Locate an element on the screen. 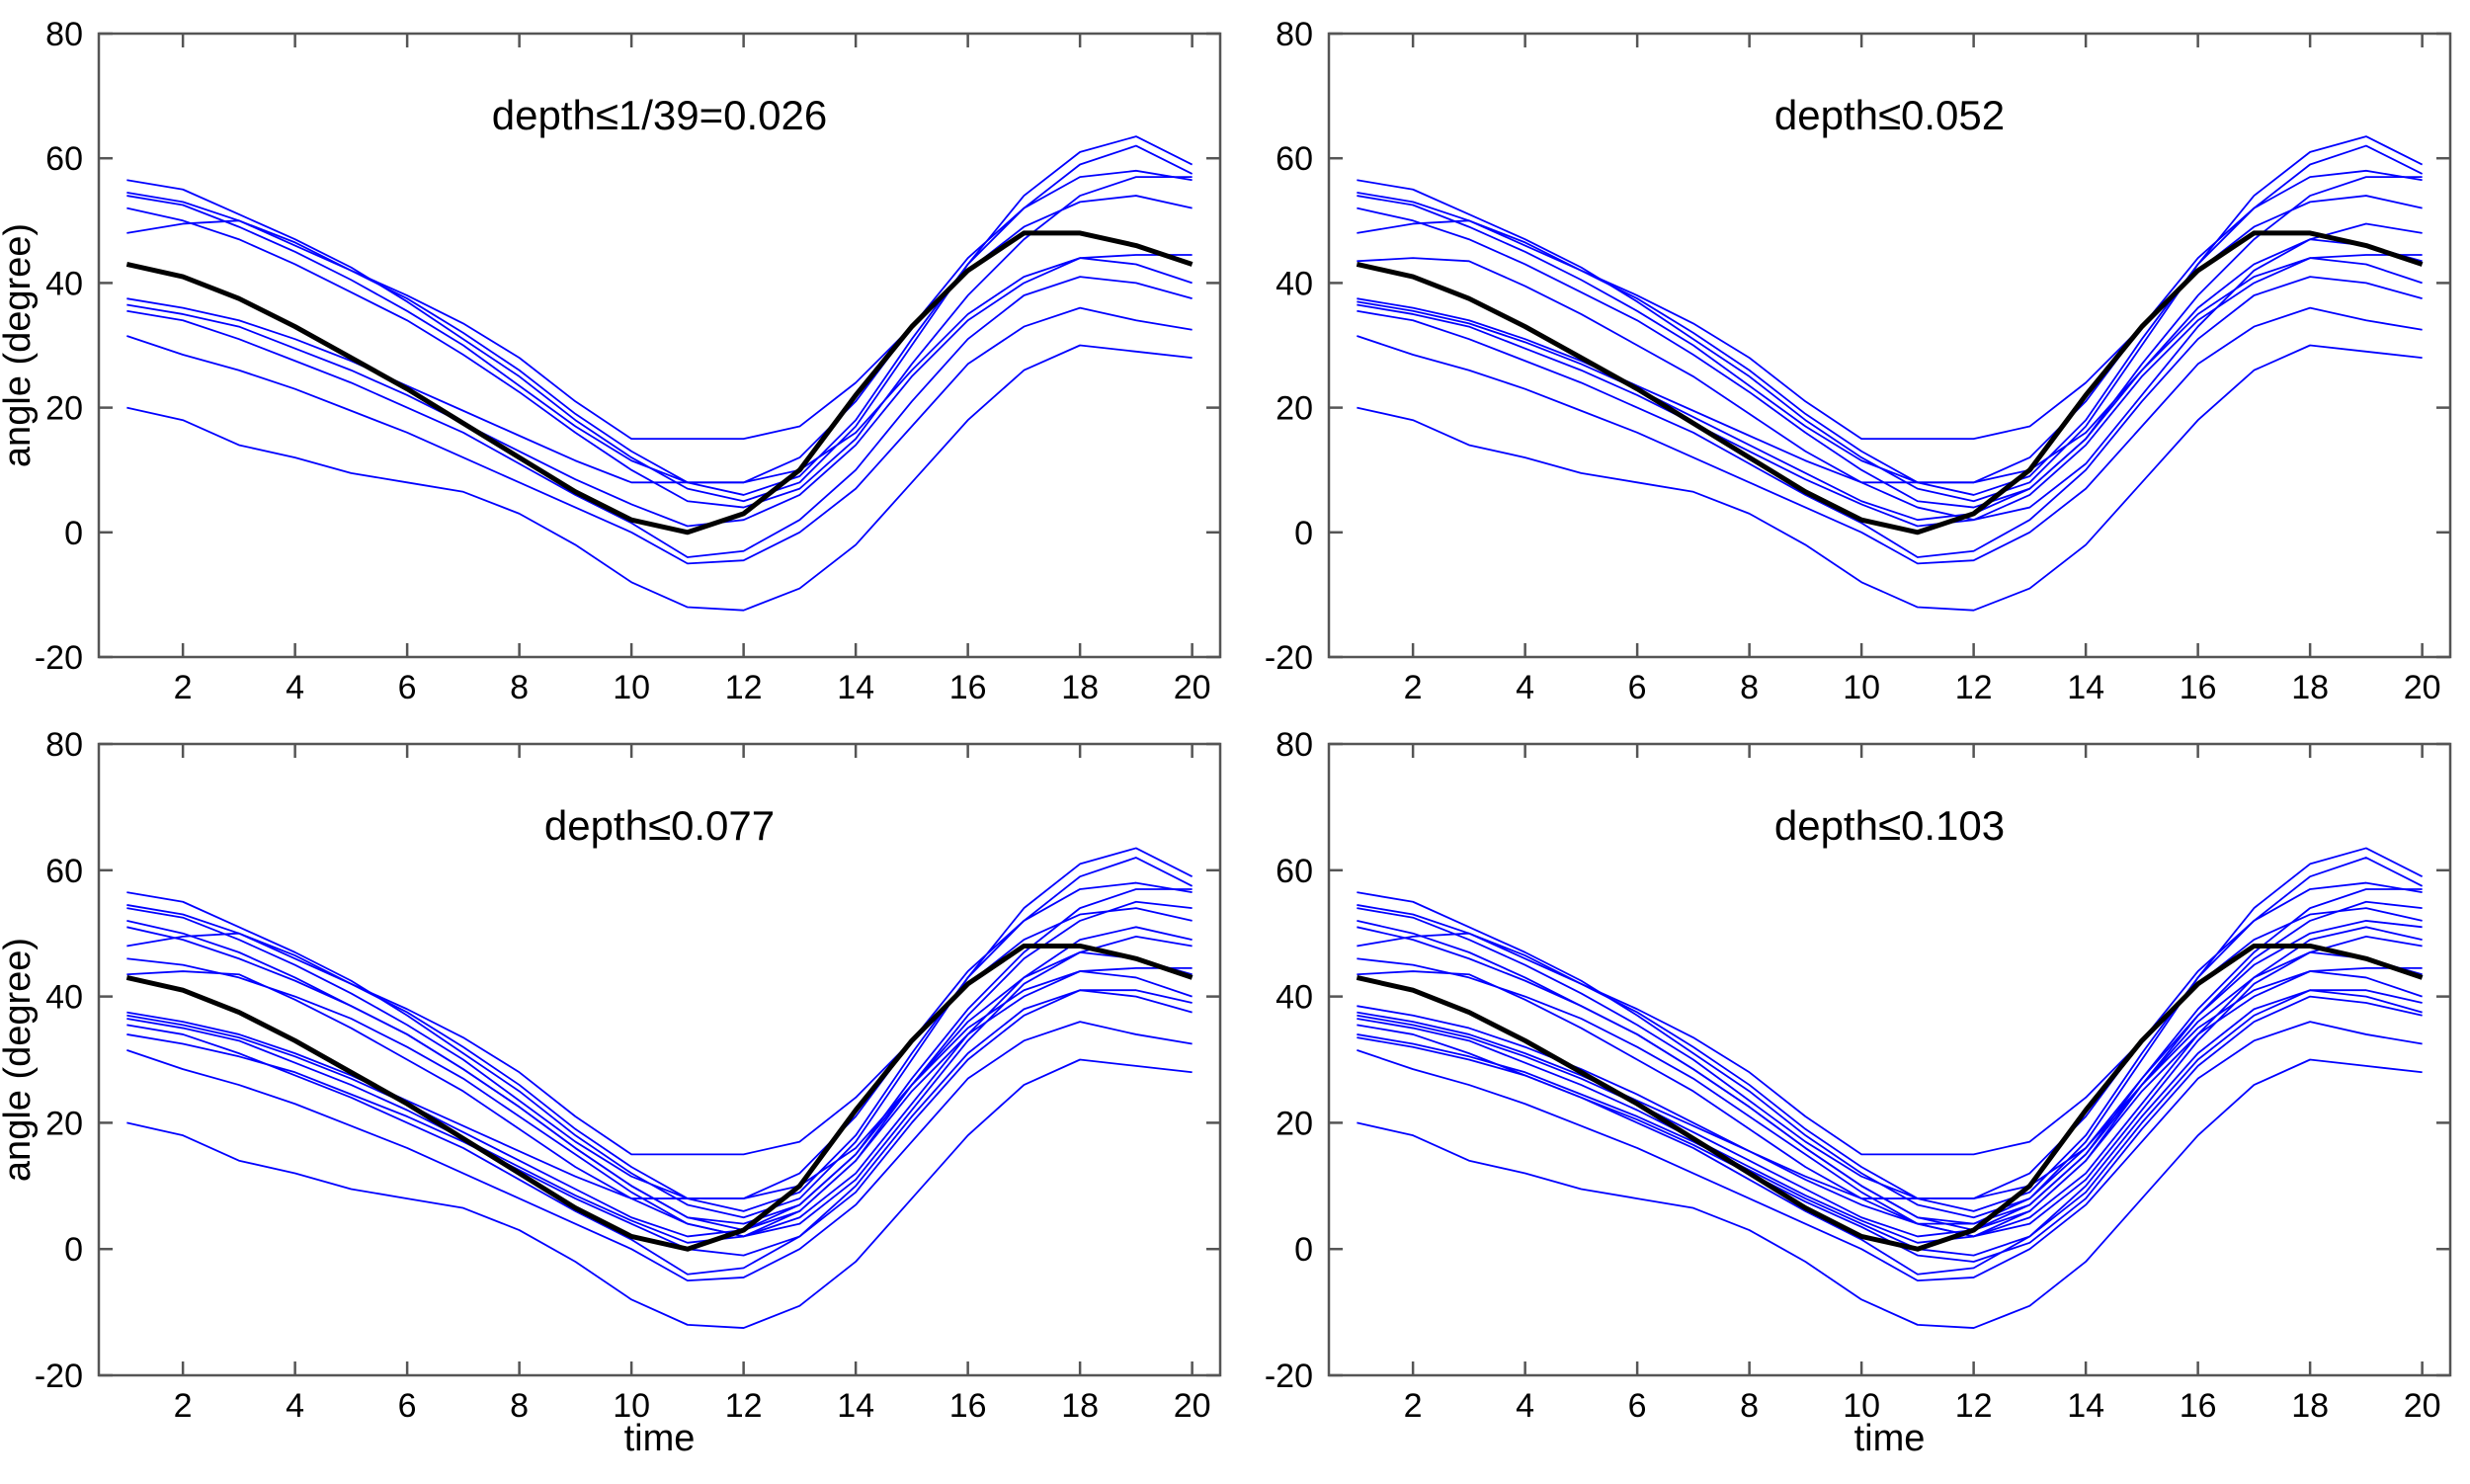  x-tick-label: 20 is located at coordinates (2422, 687).